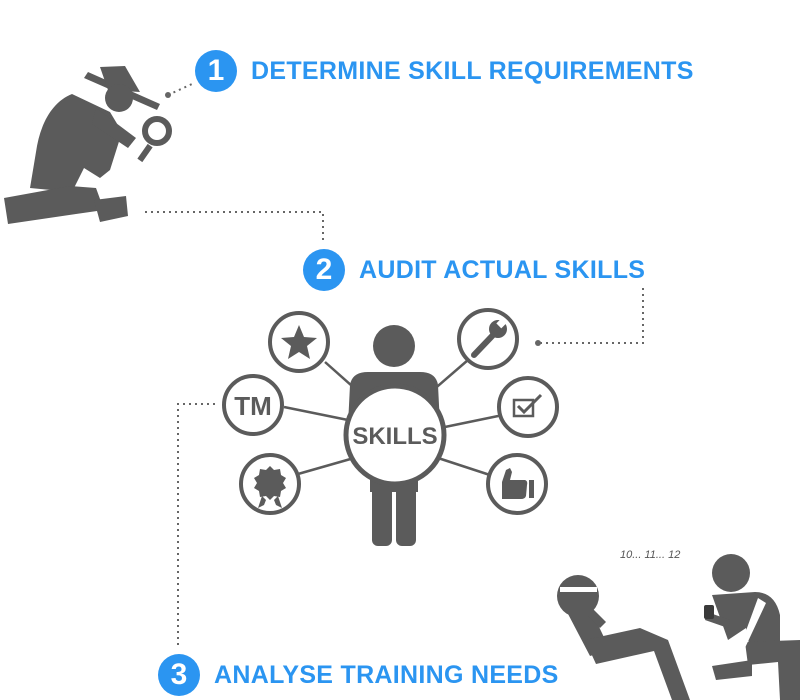  I want to click on connector-step2, so click(234, 227).